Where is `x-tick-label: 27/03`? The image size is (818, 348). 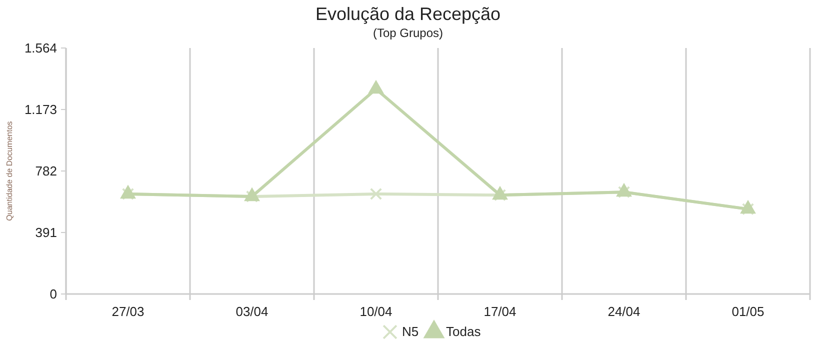 x-tick-label: 27/03 is located at coordinates (128, 311).